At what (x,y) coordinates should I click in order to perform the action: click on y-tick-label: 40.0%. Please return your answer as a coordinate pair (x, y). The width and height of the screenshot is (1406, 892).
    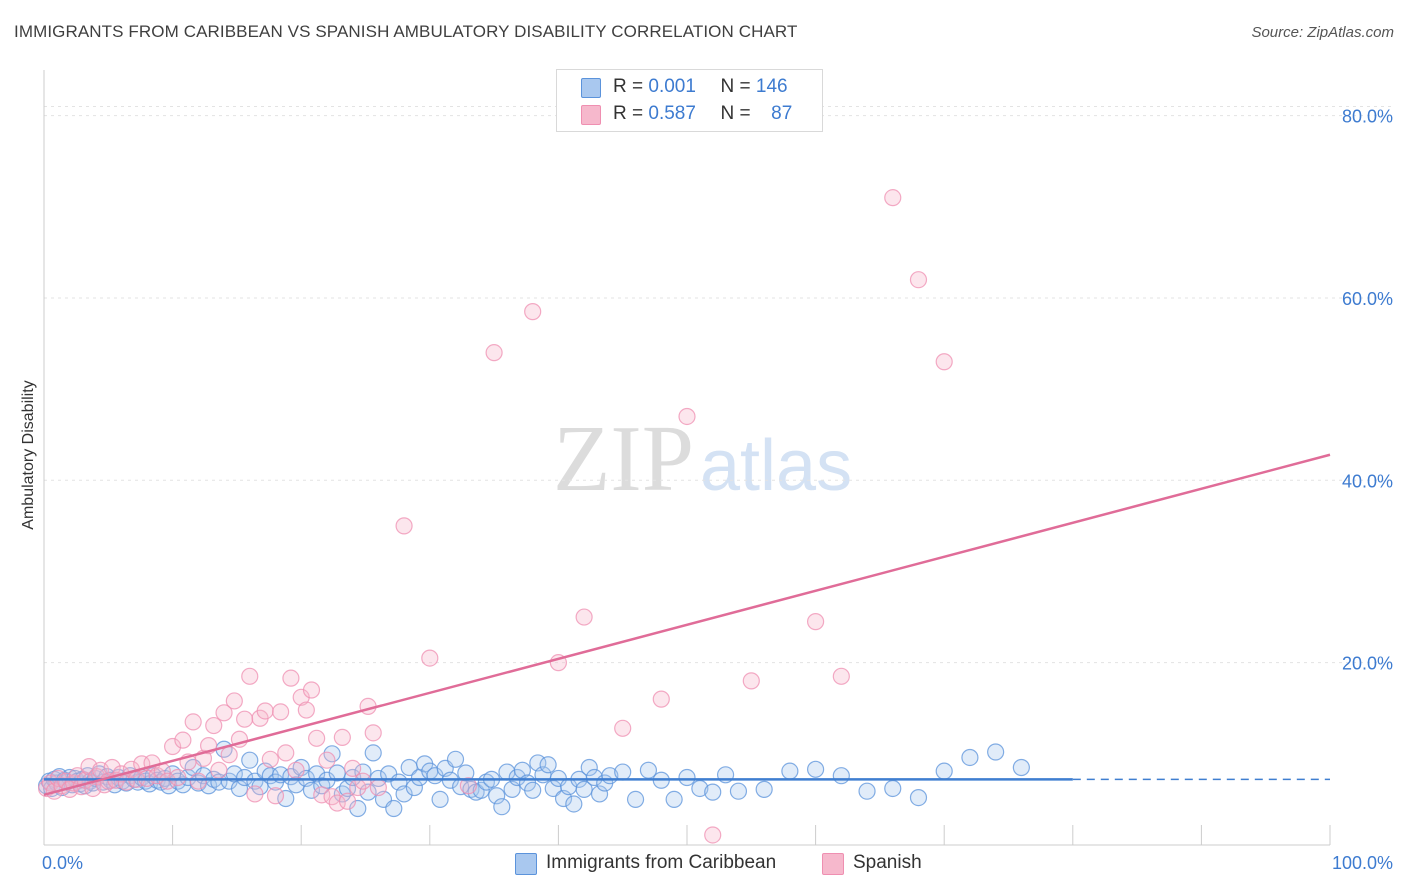
    Looking at the image, I should click on (1367, 481).